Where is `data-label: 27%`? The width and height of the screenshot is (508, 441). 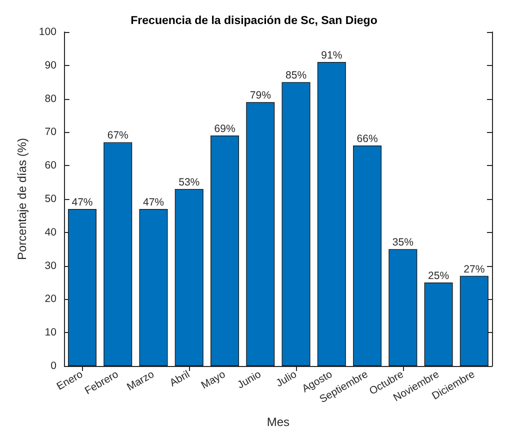
data-label: 27% is located at coordinates (474, 269).